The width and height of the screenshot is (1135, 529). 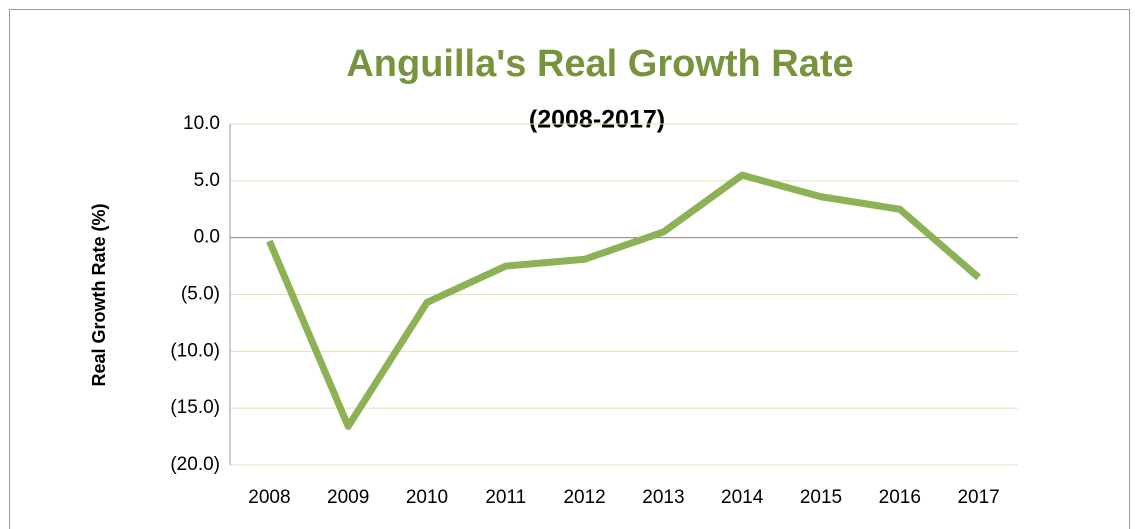 I want to click on y-tick-label: (10.0), so click(x=195, y=350).